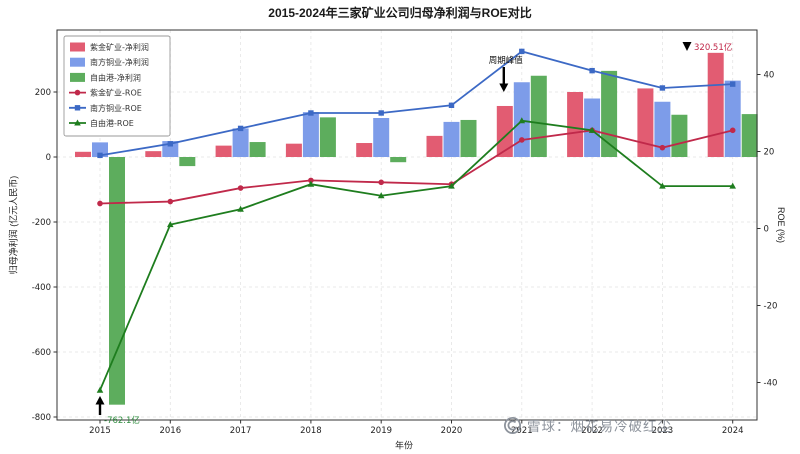 This screenshot has height=454, width=800. I want to click on legend-swatch-南方铜业-净利润, so click(77, 62).